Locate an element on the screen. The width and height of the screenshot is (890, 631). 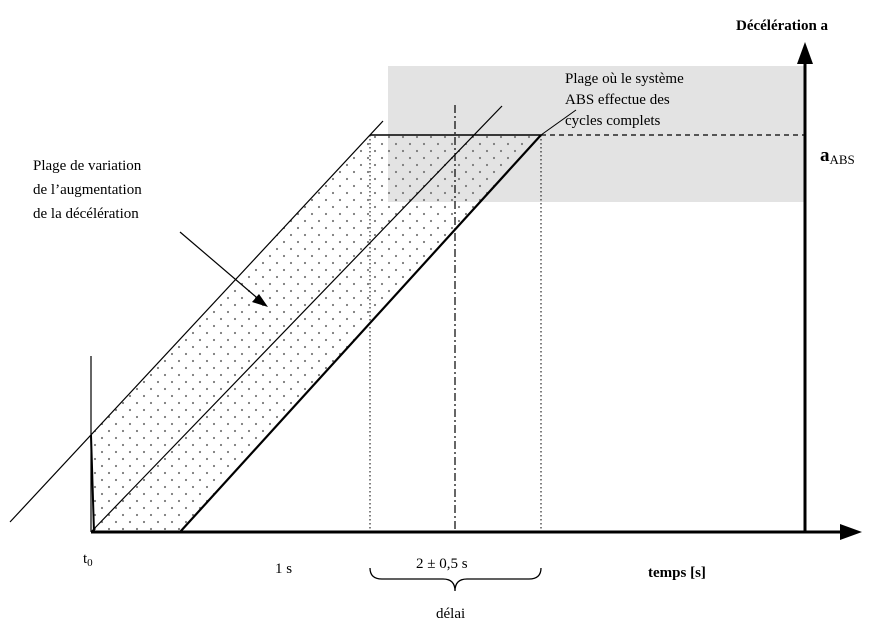
abs-zone-pointer is located at coordinates (558, 122).